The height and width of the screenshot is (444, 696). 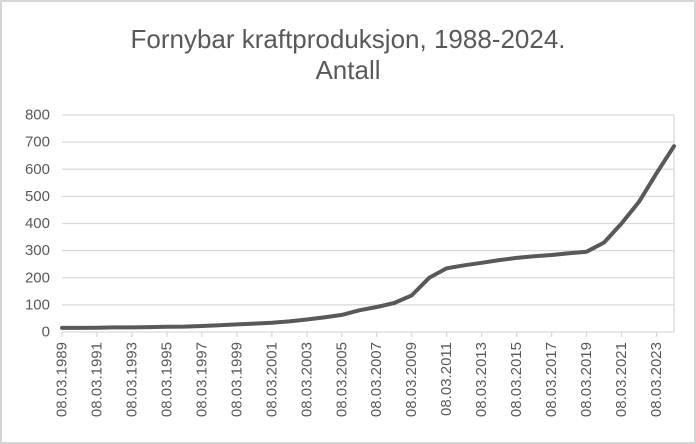 I want to click on x-axis-tick-label: 08.03.2017, so click(x=551, y=379).